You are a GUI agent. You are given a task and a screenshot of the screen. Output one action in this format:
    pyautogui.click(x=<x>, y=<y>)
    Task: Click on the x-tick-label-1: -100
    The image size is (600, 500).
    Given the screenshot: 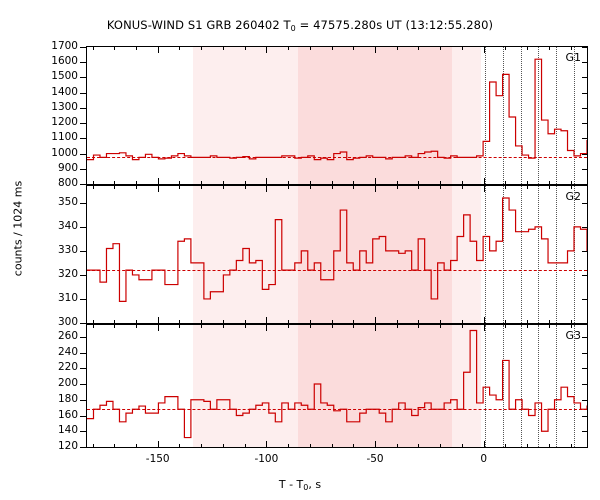 What is the action you would take?
    pyautogui.click(x=266, y=459)
    